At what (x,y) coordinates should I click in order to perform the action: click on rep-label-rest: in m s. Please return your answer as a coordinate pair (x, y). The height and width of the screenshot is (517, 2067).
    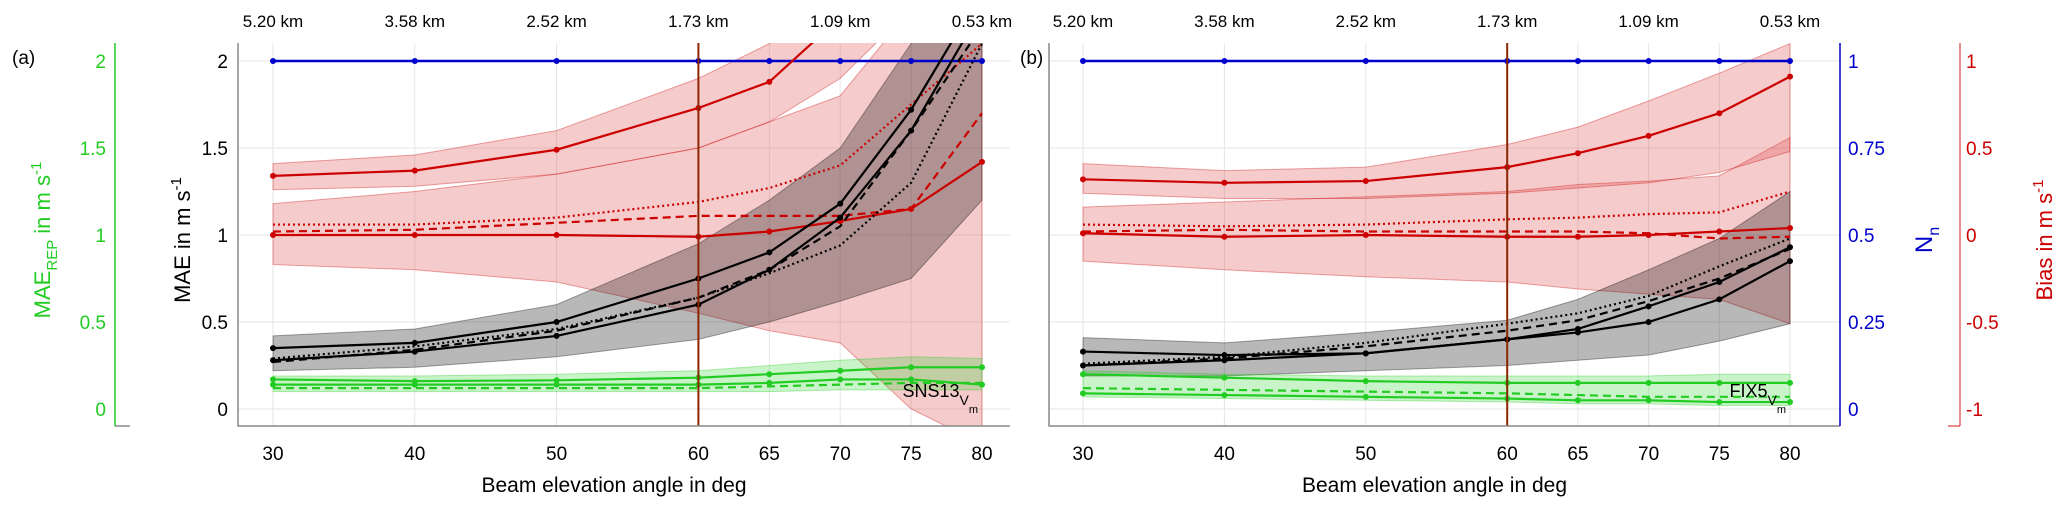
    Looking at the image, I should click on (42, 207).